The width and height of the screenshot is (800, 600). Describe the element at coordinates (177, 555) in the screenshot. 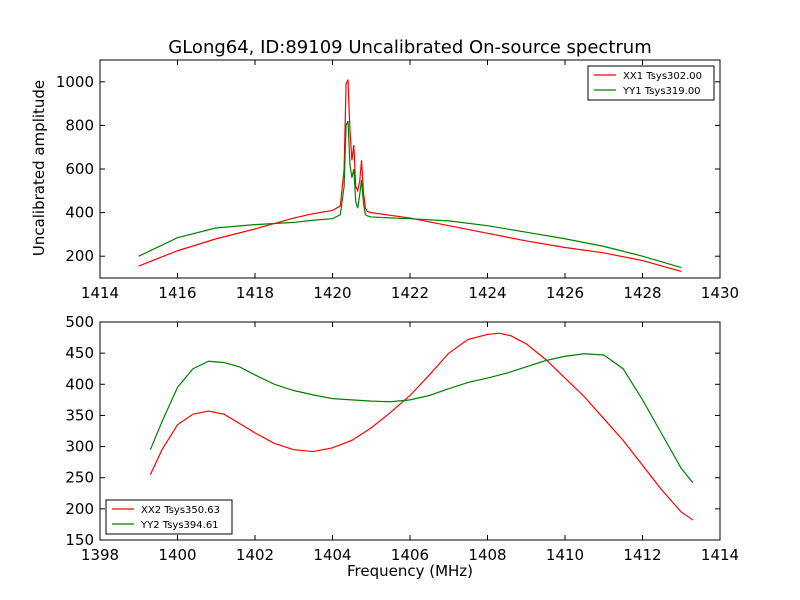

I see `x-tick-label: 1400` at that location.